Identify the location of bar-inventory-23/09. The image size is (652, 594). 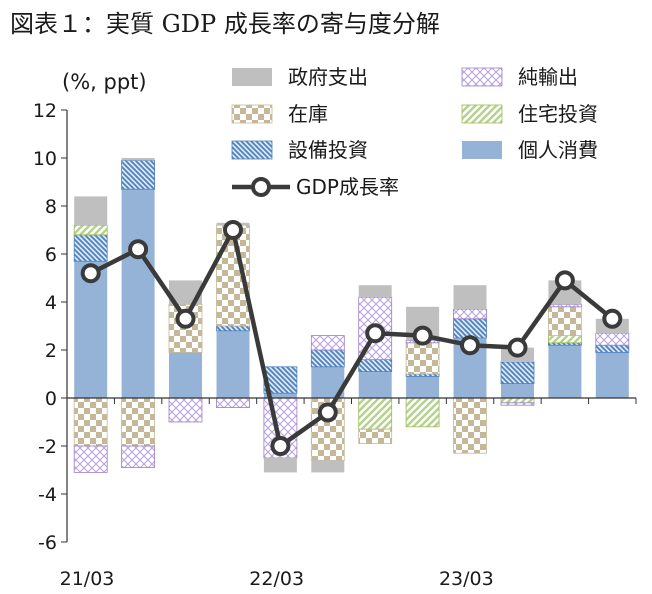
(565, 321).